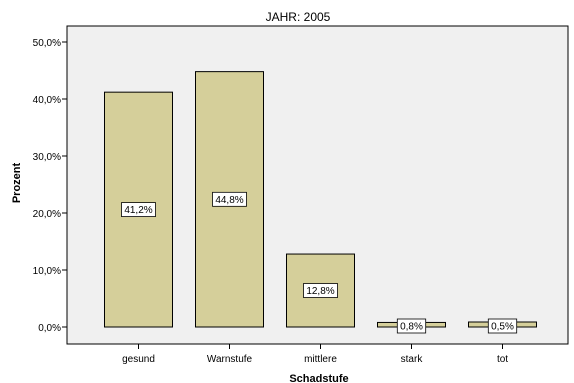  What do you see at coordinates (47, 157) in the screenshot?
I see `y-tick-label: 30,0%` at bounding box center [47, 157].